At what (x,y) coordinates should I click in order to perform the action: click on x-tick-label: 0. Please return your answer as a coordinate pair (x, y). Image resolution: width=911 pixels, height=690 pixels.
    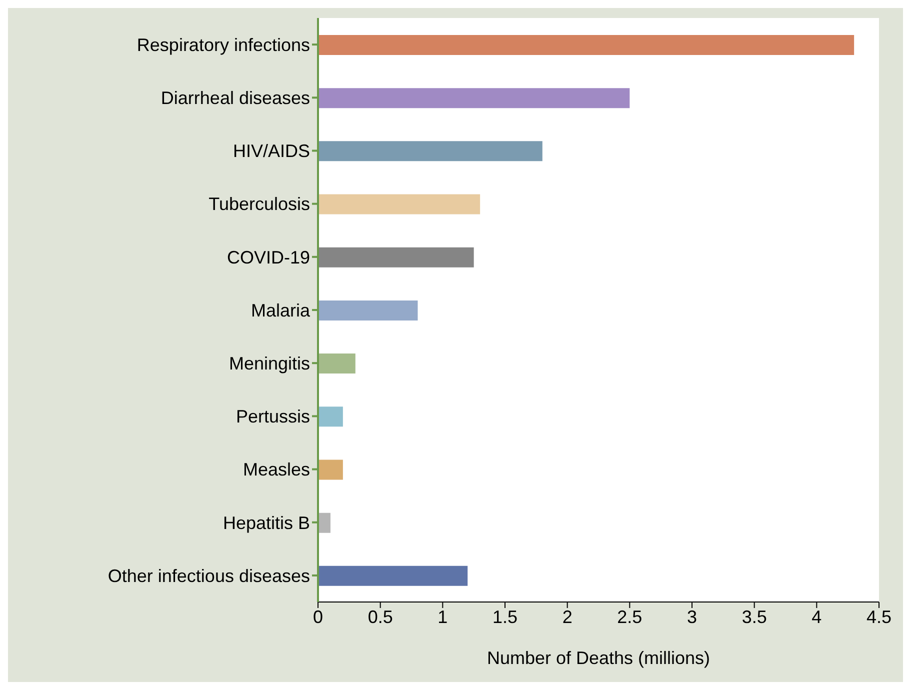
    Looking at the image, I should click on (318, 616).